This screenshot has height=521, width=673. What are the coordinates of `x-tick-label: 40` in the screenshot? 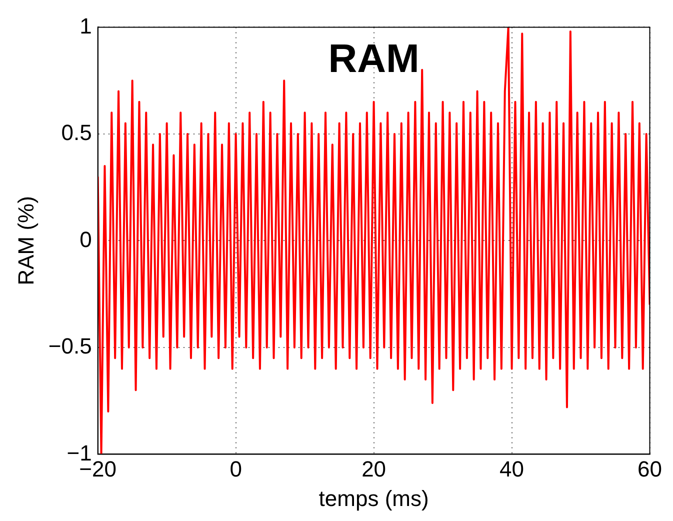 It's located at (512, 469).